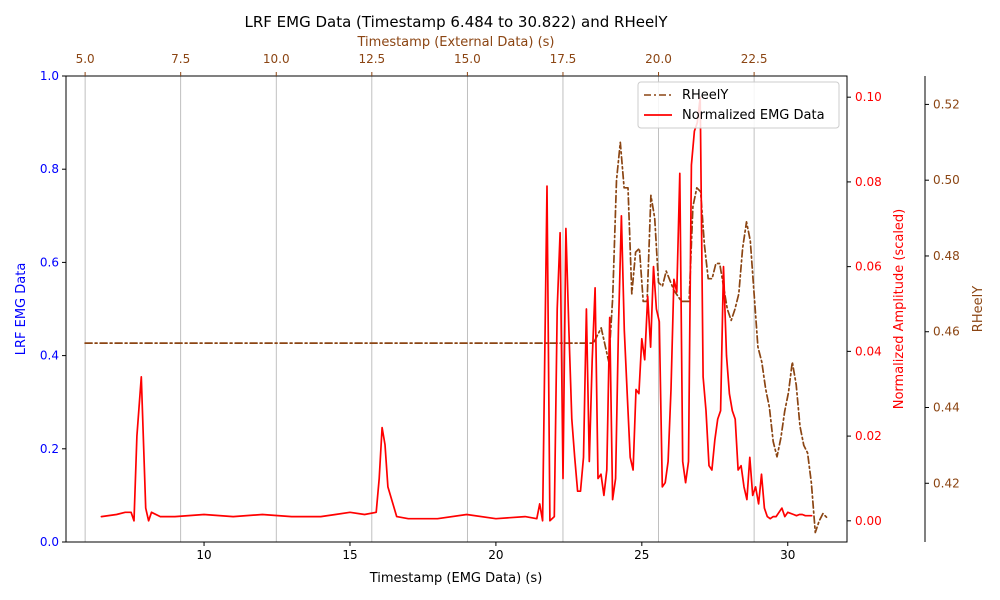 The height and width of the screenshot is (600, 1000). Describe the element at coordinates (467, 59) in the screenshot. I see `x-top-tick-label: 15.0` at that location.